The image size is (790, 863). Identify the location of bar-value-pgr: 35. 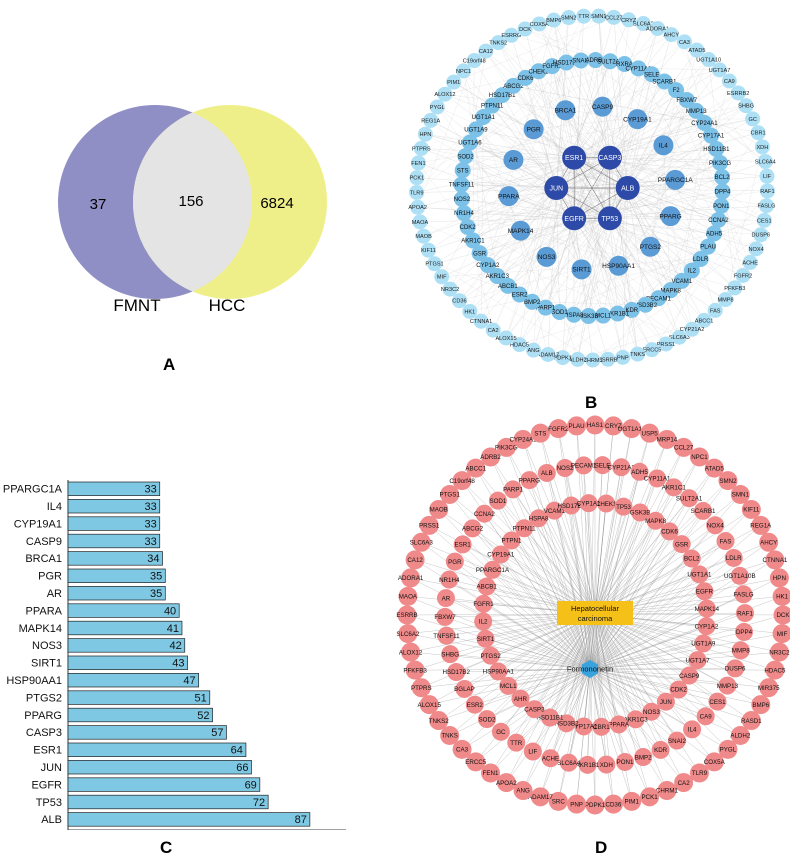
(156, 577).